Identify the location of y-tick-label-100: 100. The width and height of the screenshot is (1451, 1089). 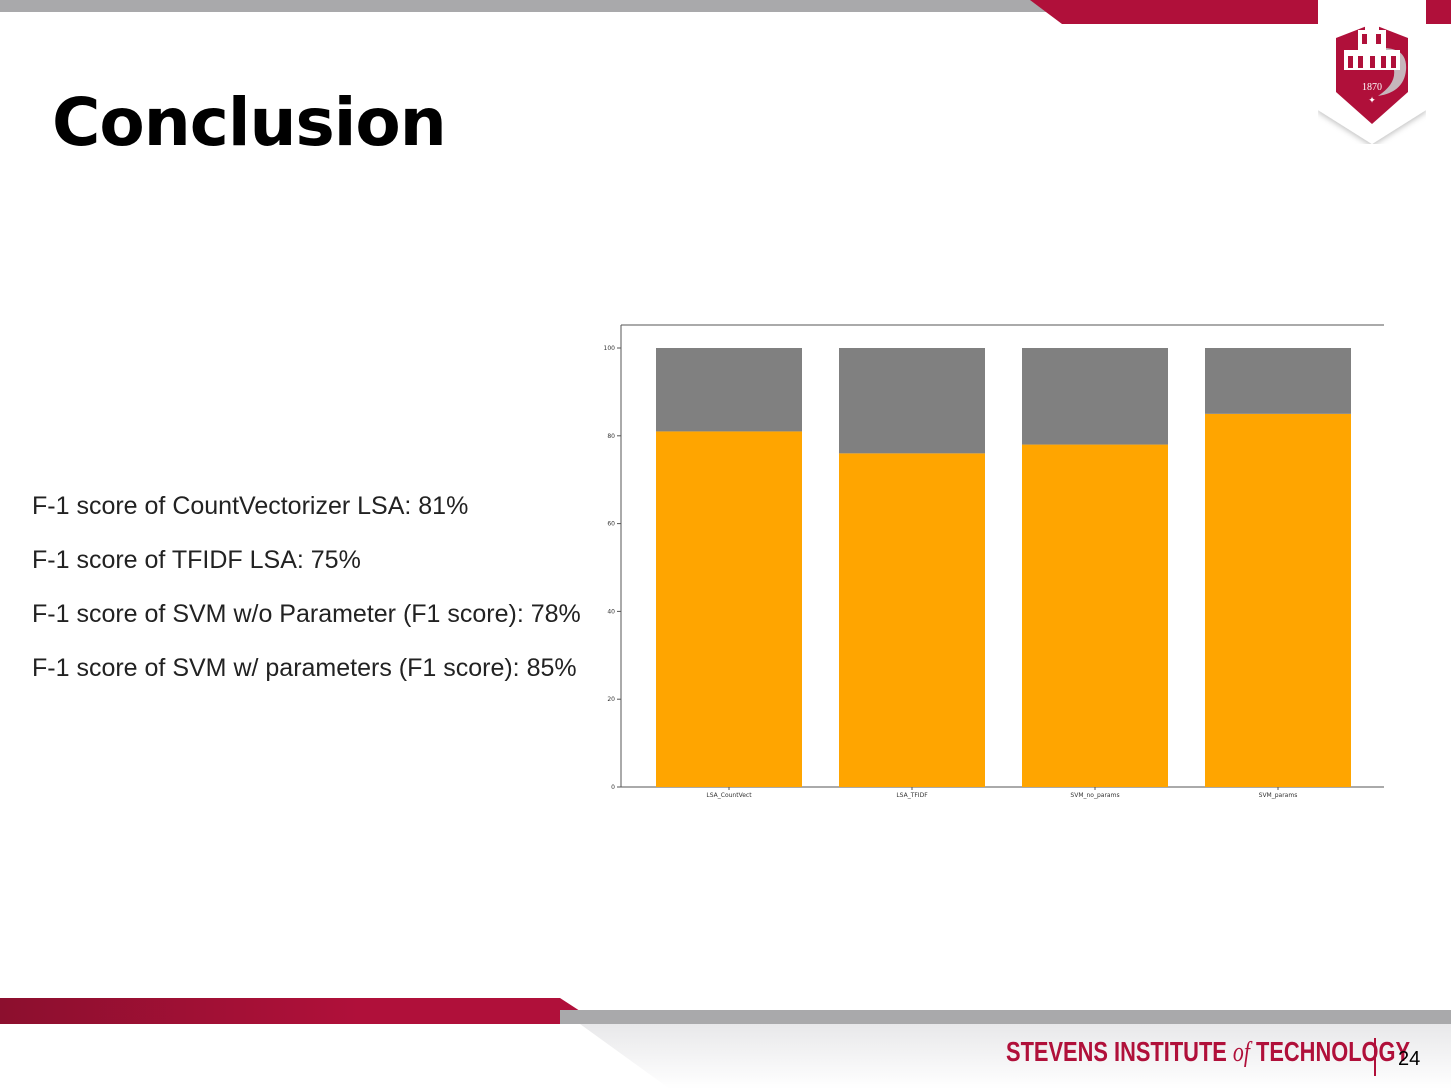
(610, 348).